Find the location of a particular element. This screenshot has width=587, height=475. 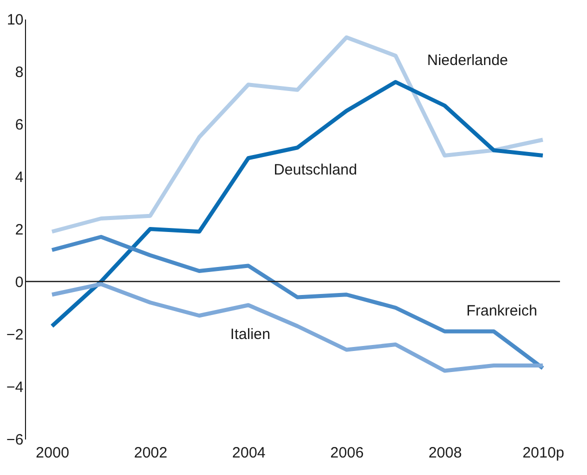

y-tick-label: 4 is located at coordinates (19, 177).